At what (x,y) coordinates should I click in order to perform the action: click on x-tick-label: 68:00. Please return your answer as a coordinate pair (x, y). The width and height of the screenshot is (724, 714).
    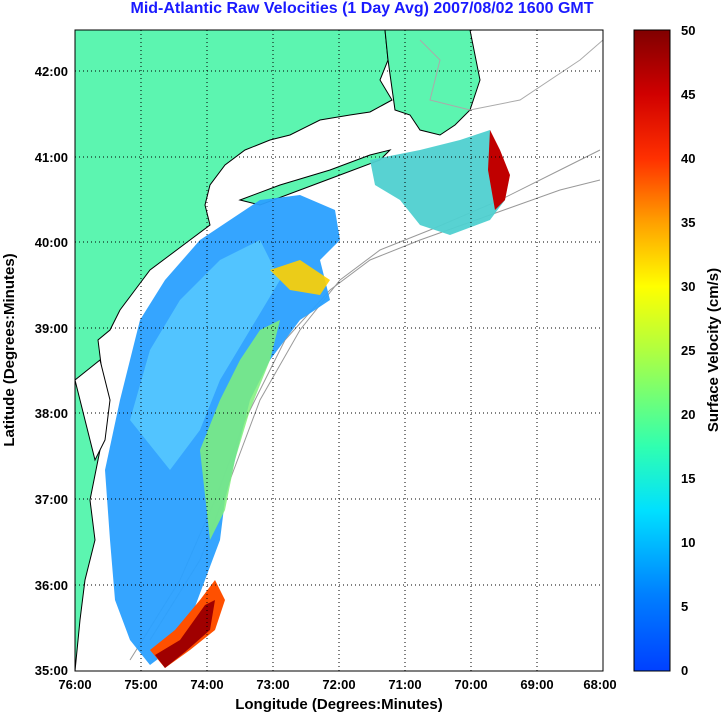
    Looking at the image, I should click on (599, 684).